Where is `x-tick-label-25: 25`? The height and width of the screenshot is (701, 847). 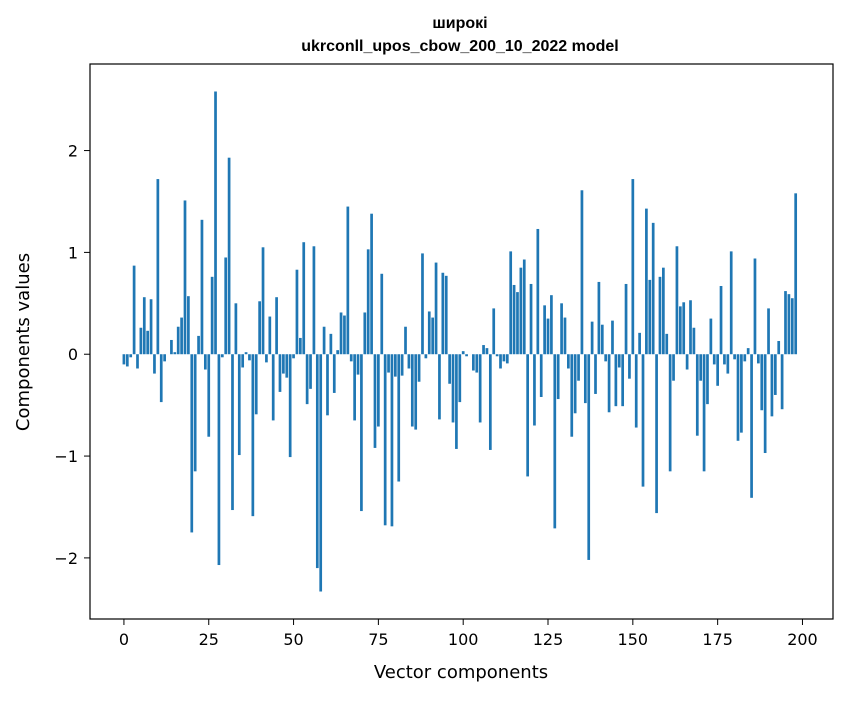
x-tick-label-25: 25 is located at coordinates (209, 639).